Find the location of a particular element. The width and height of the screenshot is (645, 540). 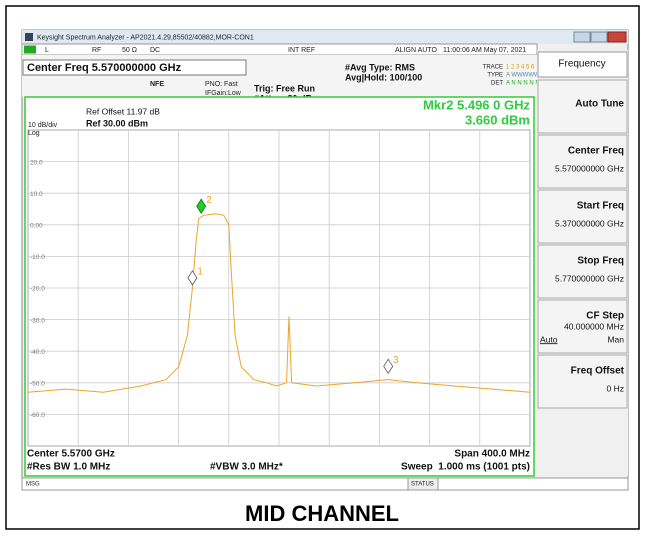

ref-source: INT REF is located at coordinates (301, 50).